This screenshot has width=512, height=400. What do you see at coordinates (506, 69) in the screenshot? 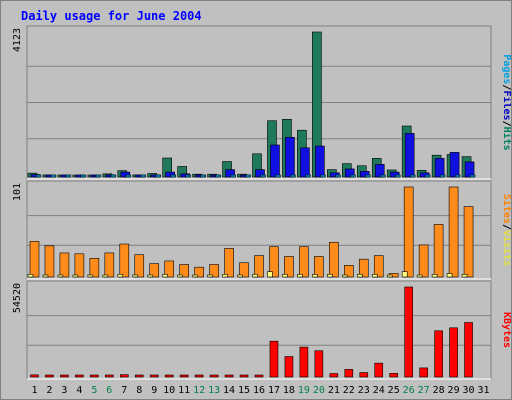
I see `legend-entry: Pages` at bounding box center [506, 69].